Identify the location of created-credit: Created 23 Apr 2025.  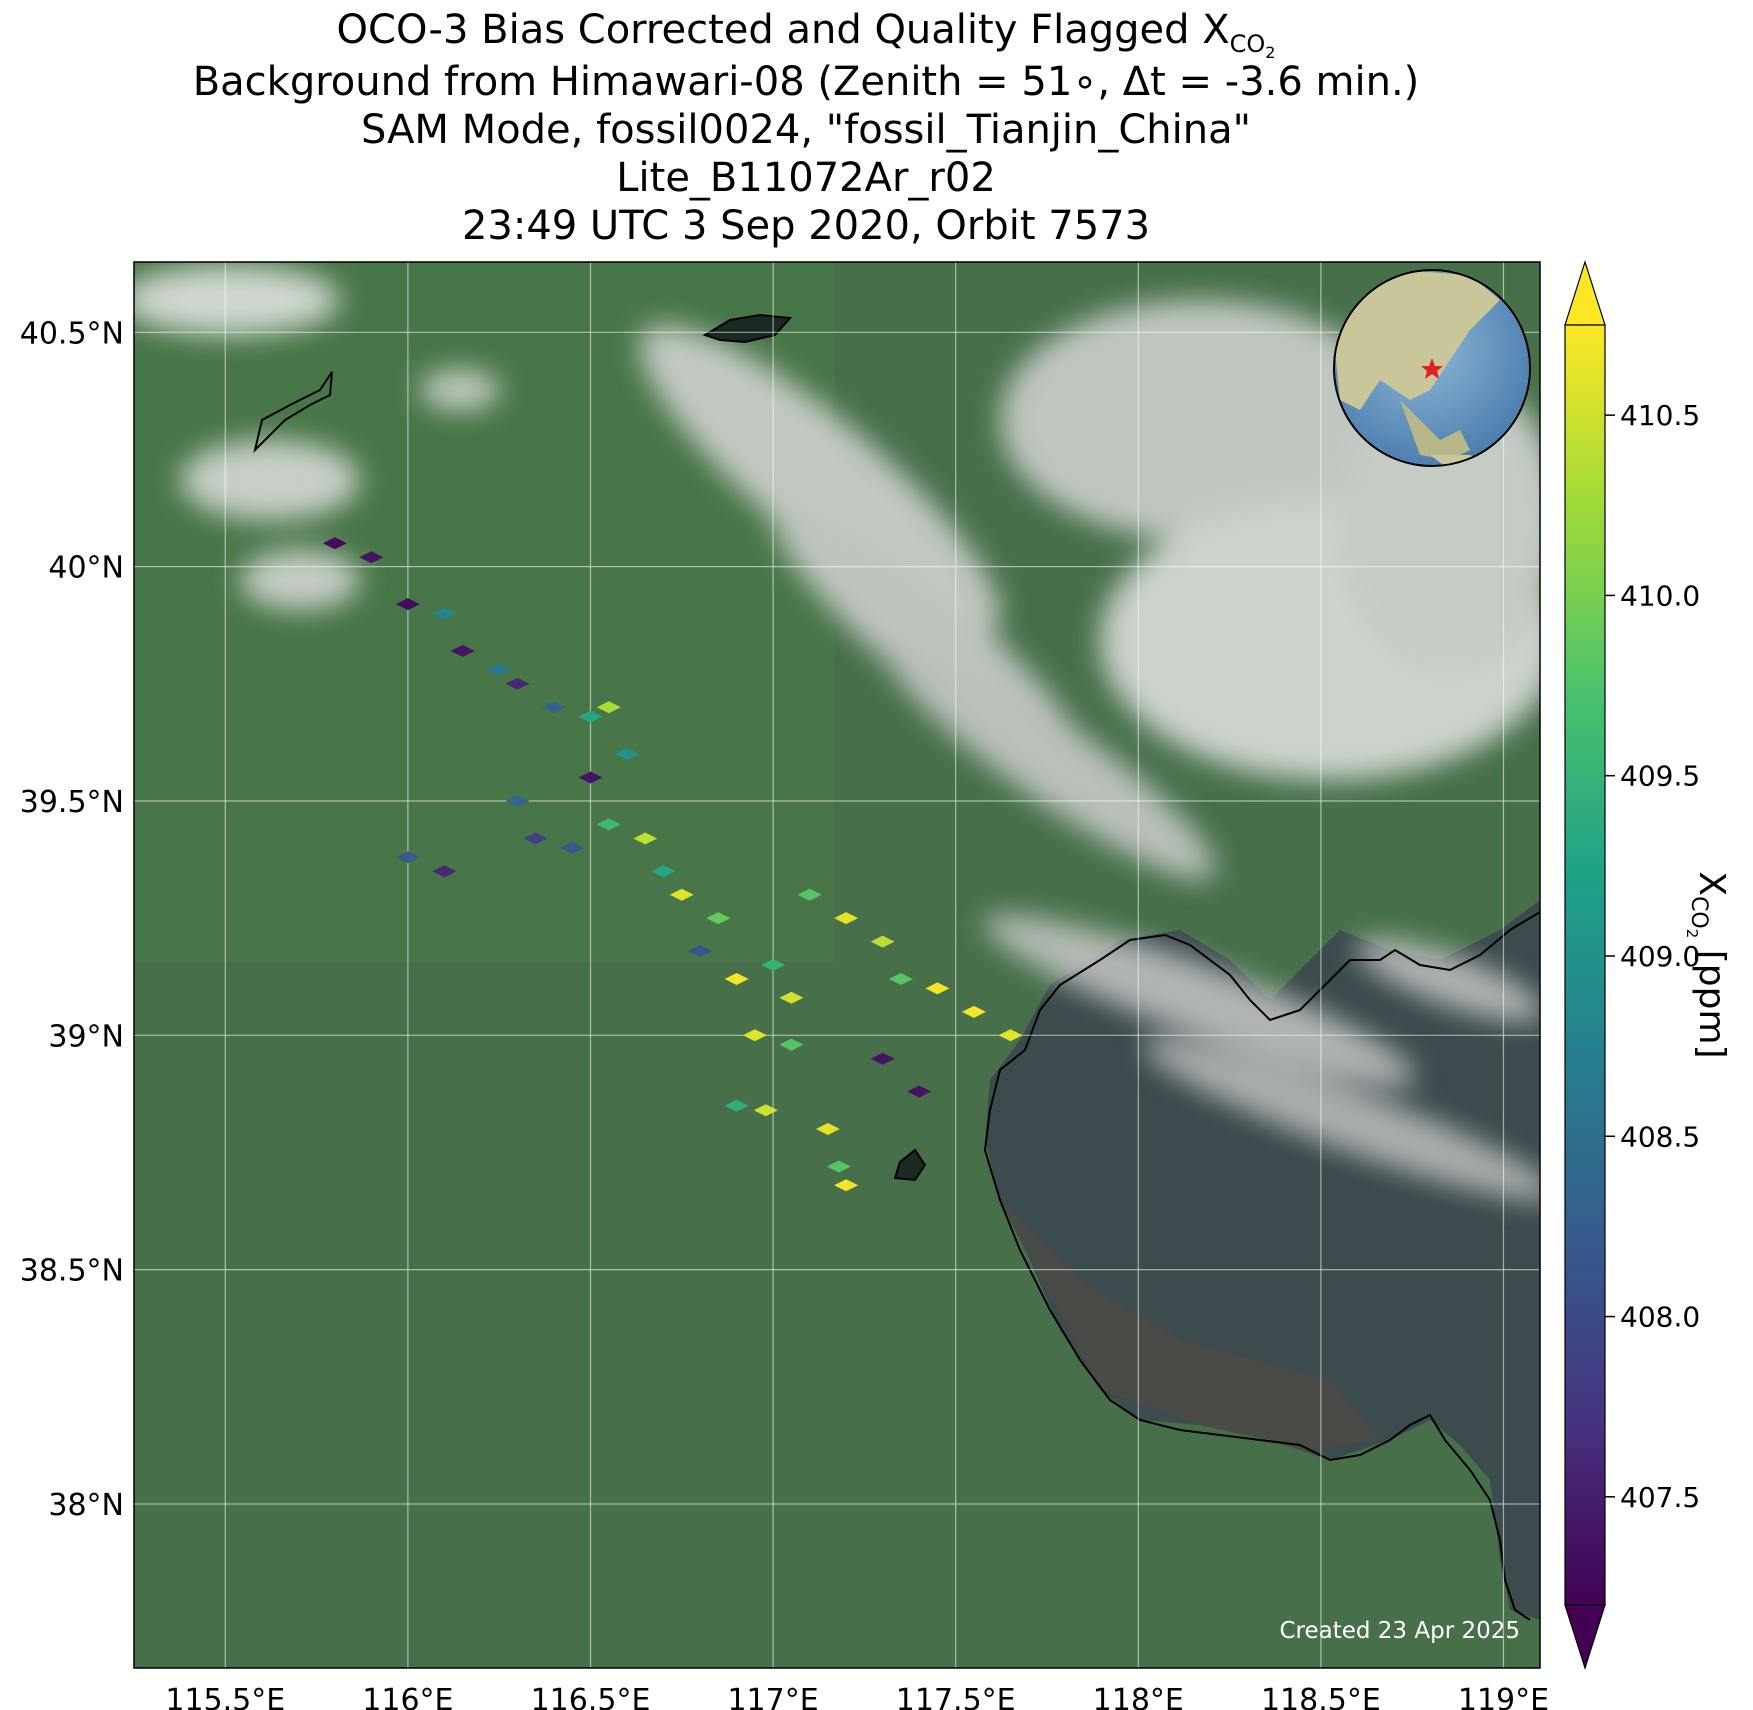
(1399, 1631).